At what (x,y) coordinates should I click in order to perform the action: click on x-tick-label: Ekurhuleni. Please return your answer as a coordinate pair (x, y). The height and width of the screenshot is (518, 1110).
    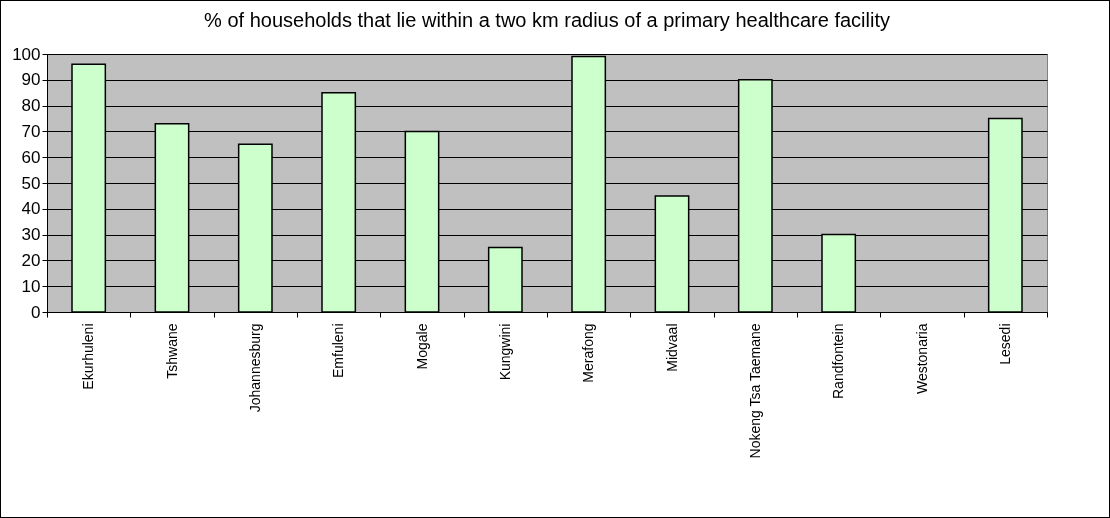
    Looking at the image, I should click on (88, 356).